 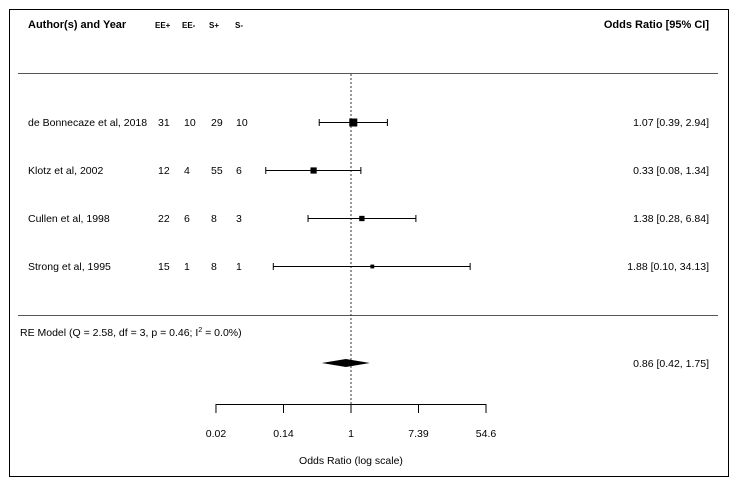 I want to click on header-ee-minus: EE-, so click(x=189, y=25).